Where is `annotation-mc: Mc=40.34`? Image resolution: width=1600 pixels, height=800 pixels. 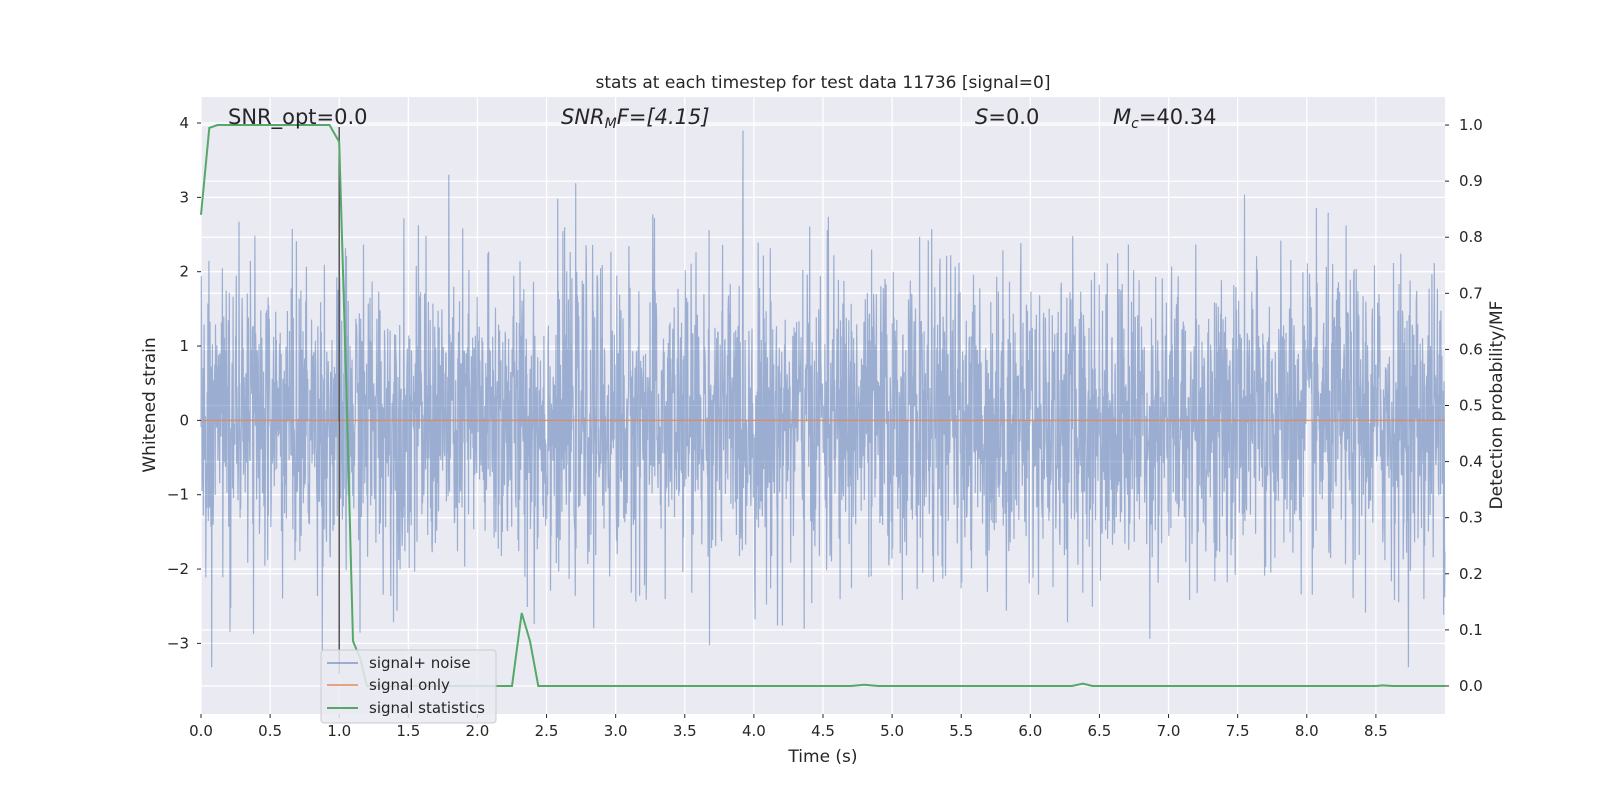
annotation-mc: Mc=40.34 is located at coordinates (1165, 118).